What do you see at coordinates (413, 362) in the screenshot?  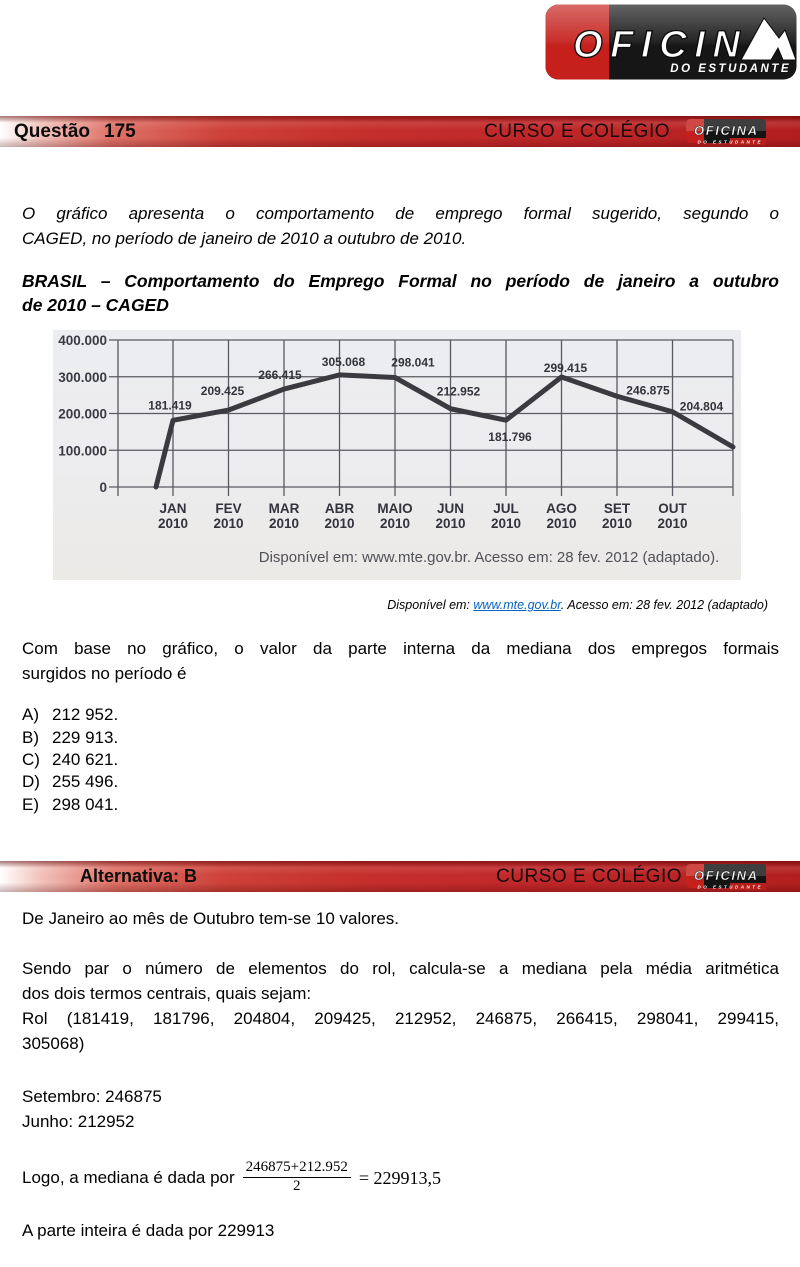 I see `point-value-label: 298.041` at bounding box center [413, 362].